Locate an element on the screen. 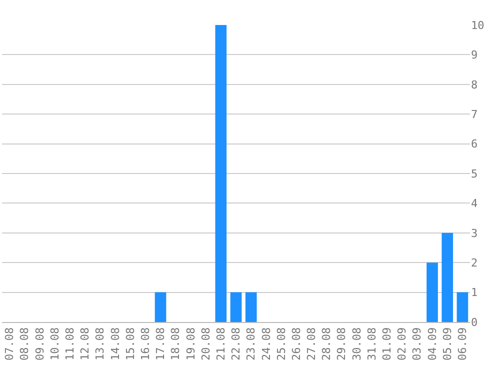  x-tick-label: 17.08 is located at coordinates (161, 344).